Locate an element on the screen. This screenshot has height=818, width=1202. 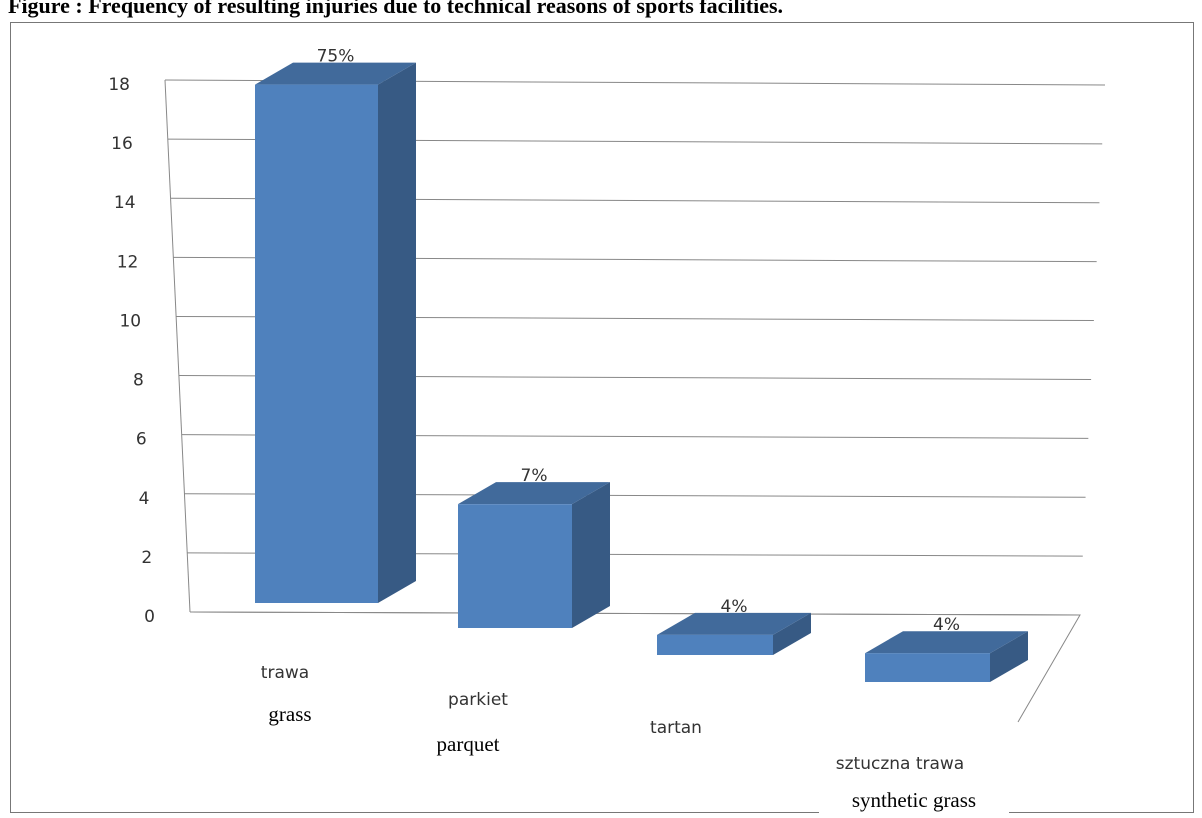
grid-line is located at coordinates (635, 613).